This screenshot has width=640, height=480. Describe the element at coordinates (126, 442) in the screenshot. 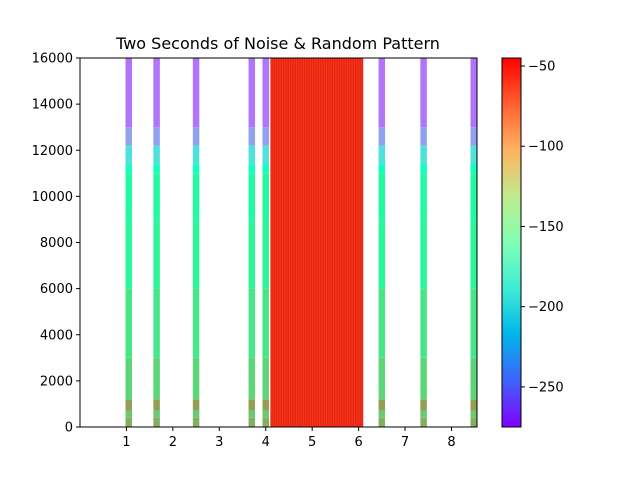

I see `x-tick-label: 1` at that location.